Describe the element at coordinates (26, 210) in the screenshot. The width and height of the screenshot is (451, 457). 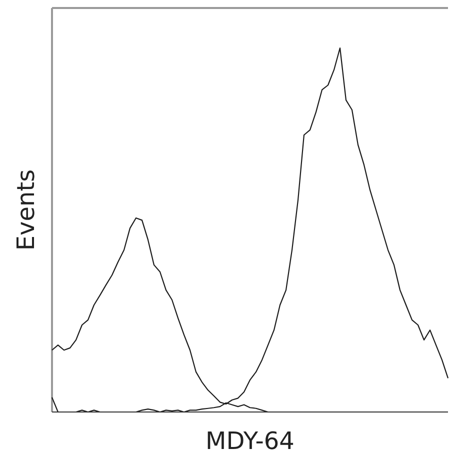
I see `y-axis-title: Events` at that location.